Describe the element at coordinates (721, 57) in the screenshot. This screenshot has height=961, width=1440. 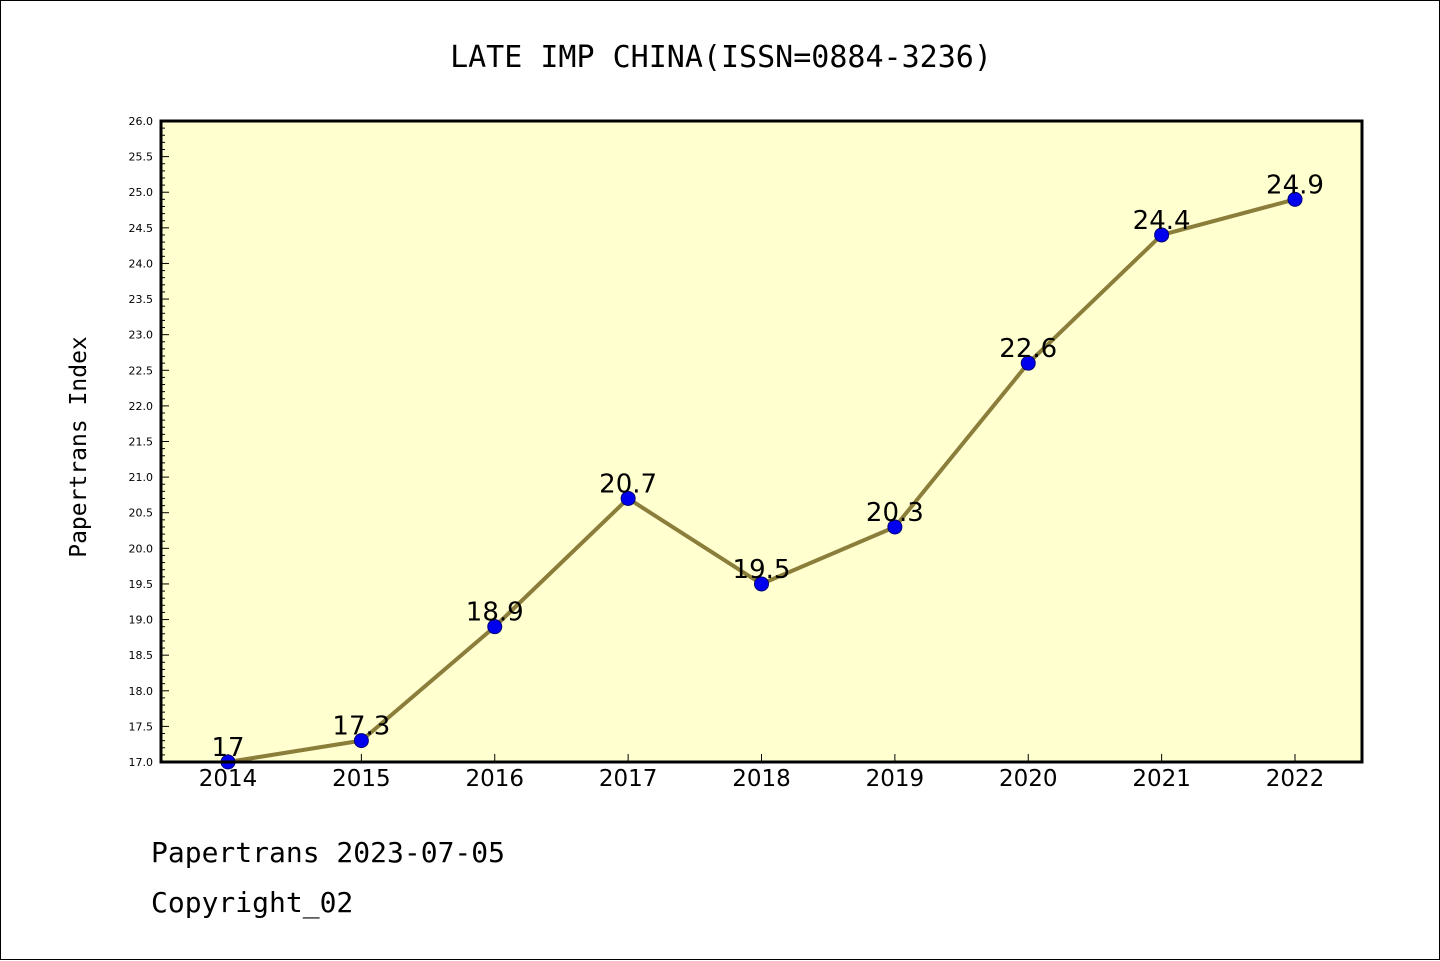
I see `chart-title: LATE IMP CHINA(ISSN=0884-3236)` at that location.